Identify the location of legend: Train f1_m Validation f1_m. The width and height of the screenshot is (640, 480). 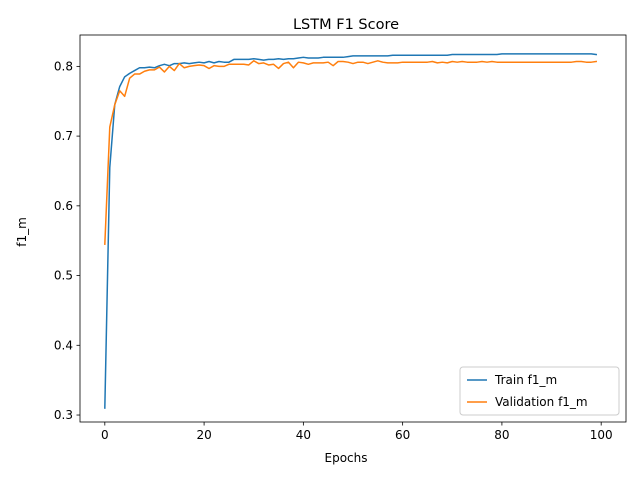
(539, 391).